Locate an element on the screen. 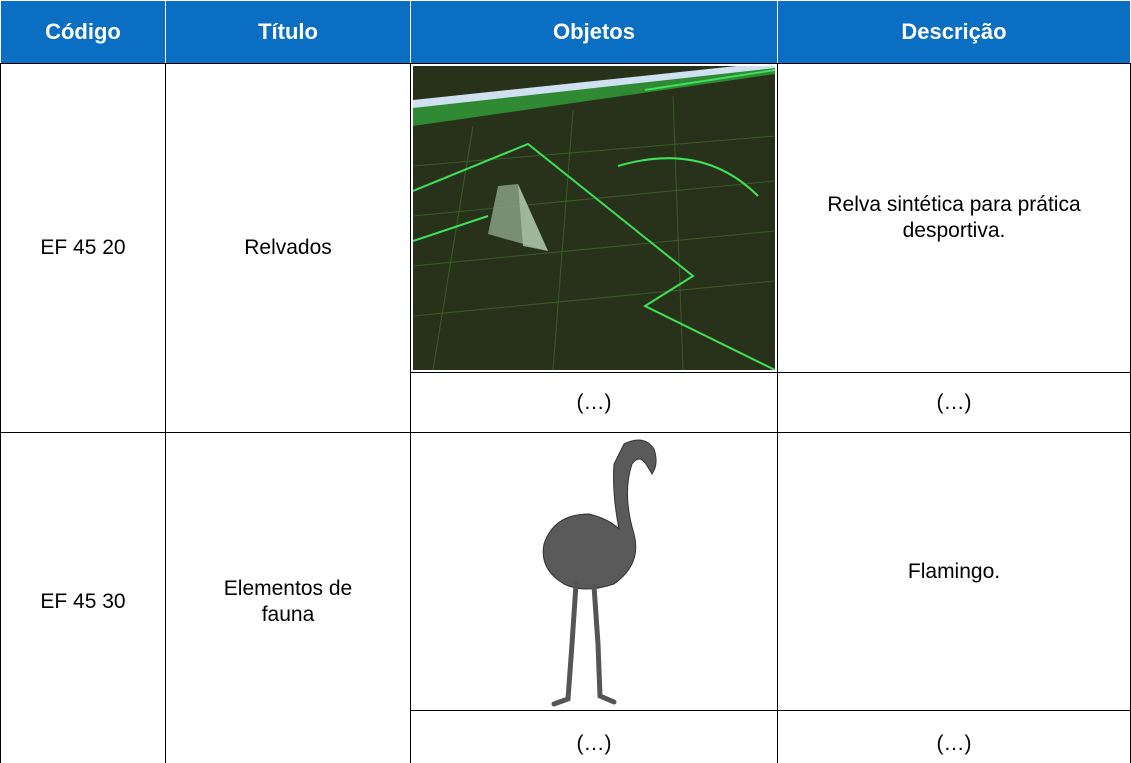 This screenshot has height=763, width=1131. code: EF 45 30 is located at coordinates (83, 601).